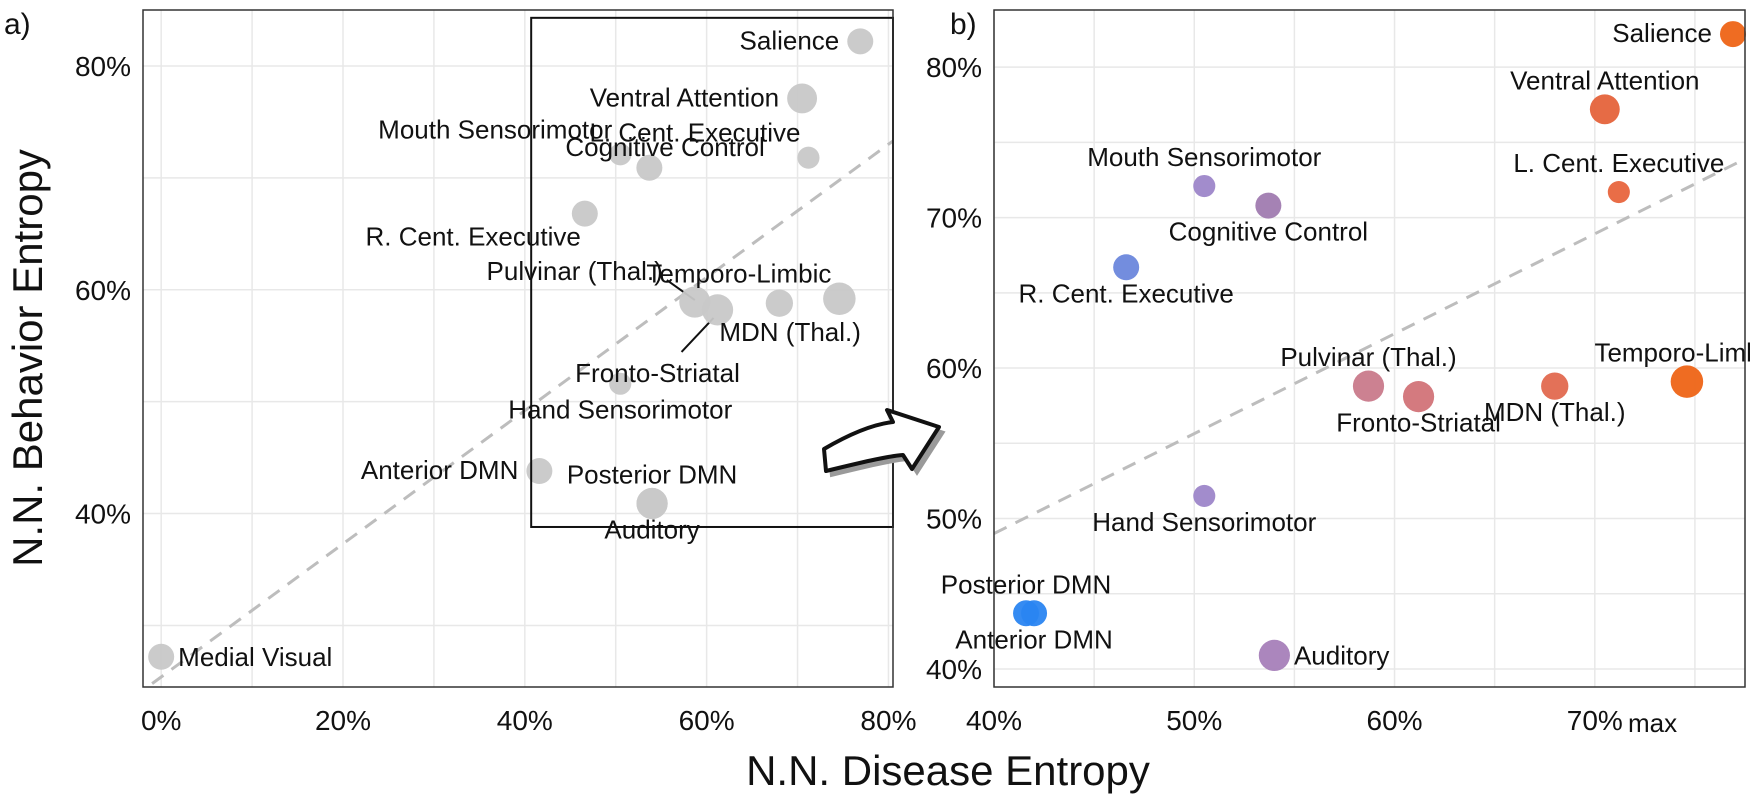 The height and width of the screenshot is (796, 1750). I want to click on panel-a-letter: a), so click(17, 24).